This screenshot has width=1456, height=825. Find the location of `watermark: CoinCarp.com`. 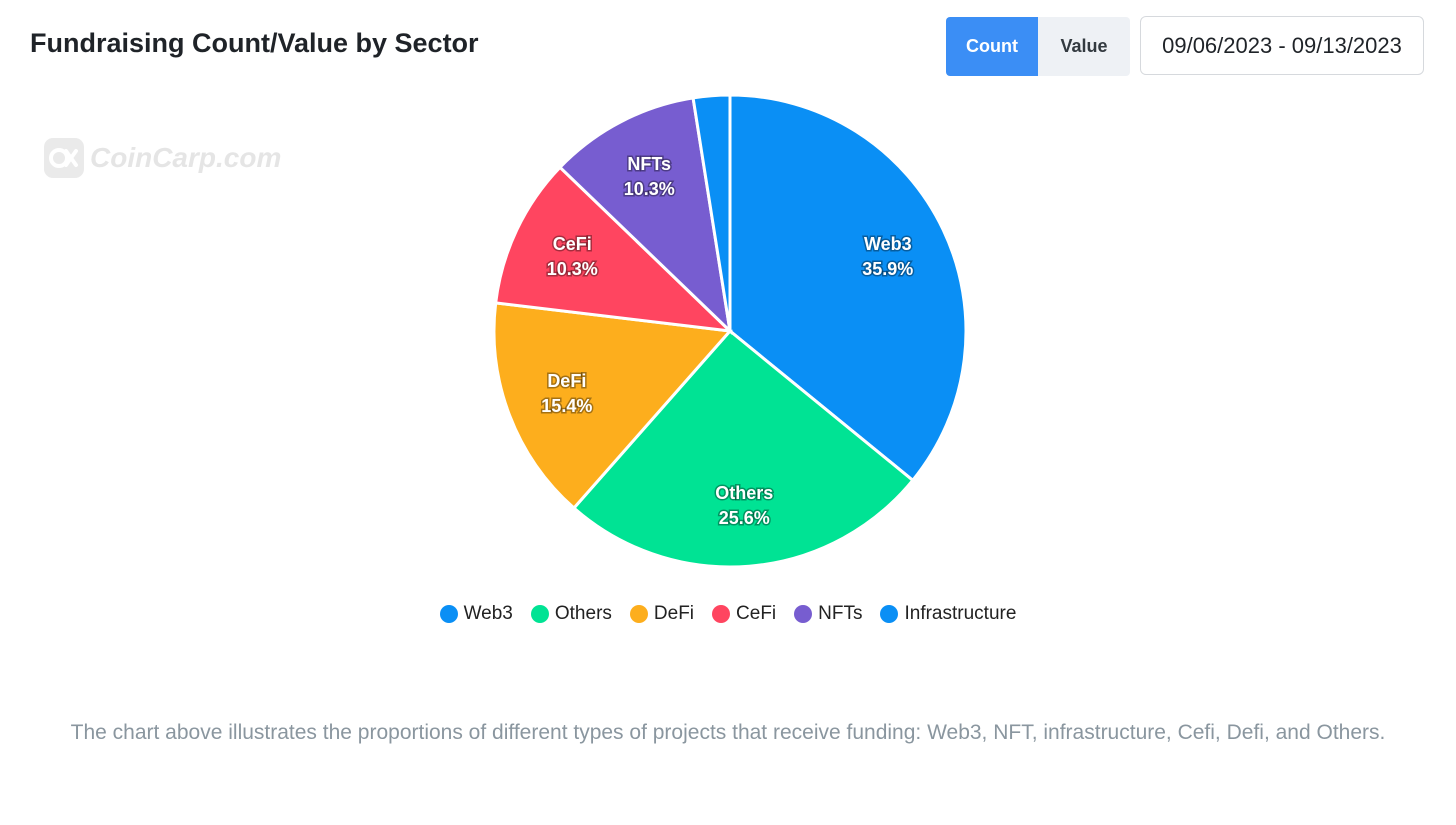

watermark: CoinCarp.com is located at coordinates (162, 158).